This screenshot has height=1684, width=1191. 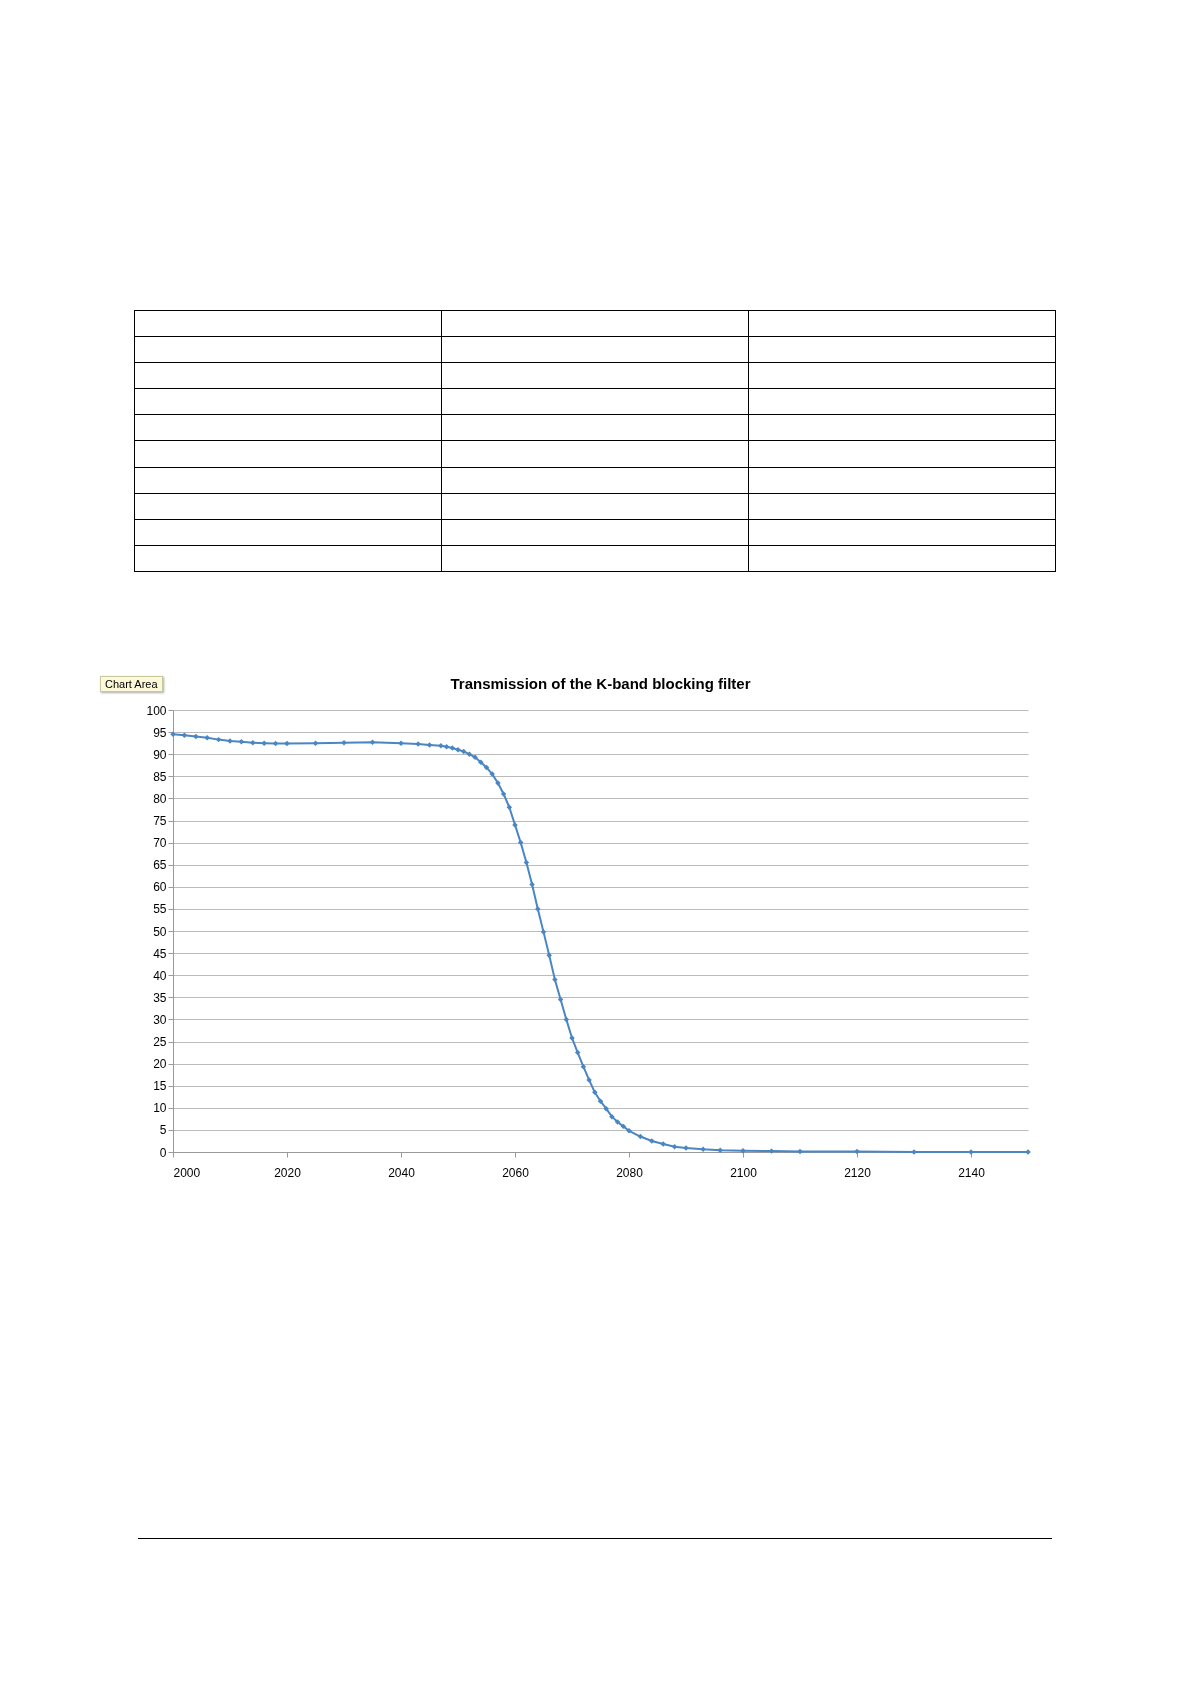 What do you see at coordinates (744, 1172) in the screenshot?
I see `x-tick-label: 2100` at bounding box center [744, 1172].